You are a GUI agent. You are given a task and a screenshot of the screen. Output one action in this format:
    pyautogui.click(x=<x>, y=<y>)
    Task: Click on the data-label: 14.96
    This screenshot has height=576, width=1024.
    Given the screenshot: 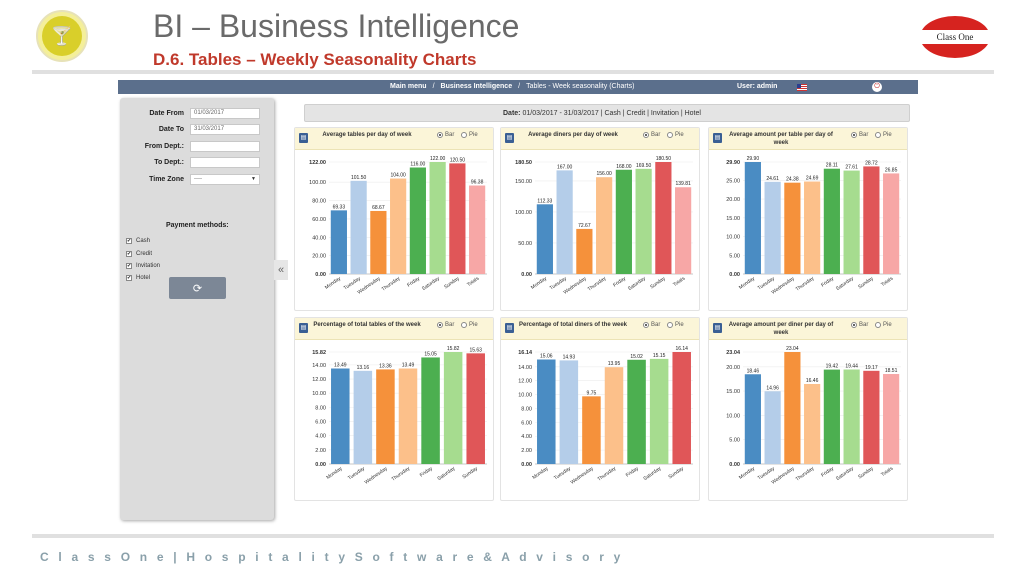 What is the action you would take?
    pyautogui.click(x=772, y=388)
    